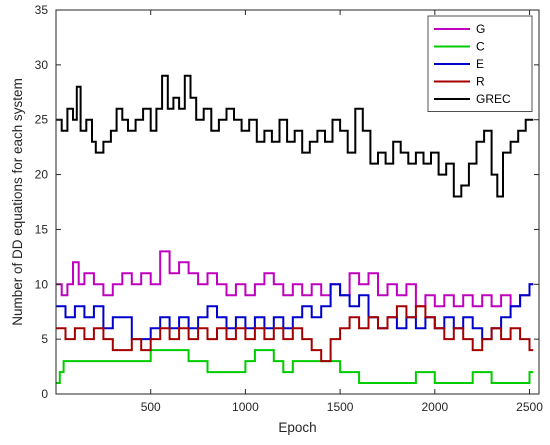  What do you see at coordinates (151, 407) in the screenshot?
I see `x-tick-label: 500` at bounding box center [151, 407].